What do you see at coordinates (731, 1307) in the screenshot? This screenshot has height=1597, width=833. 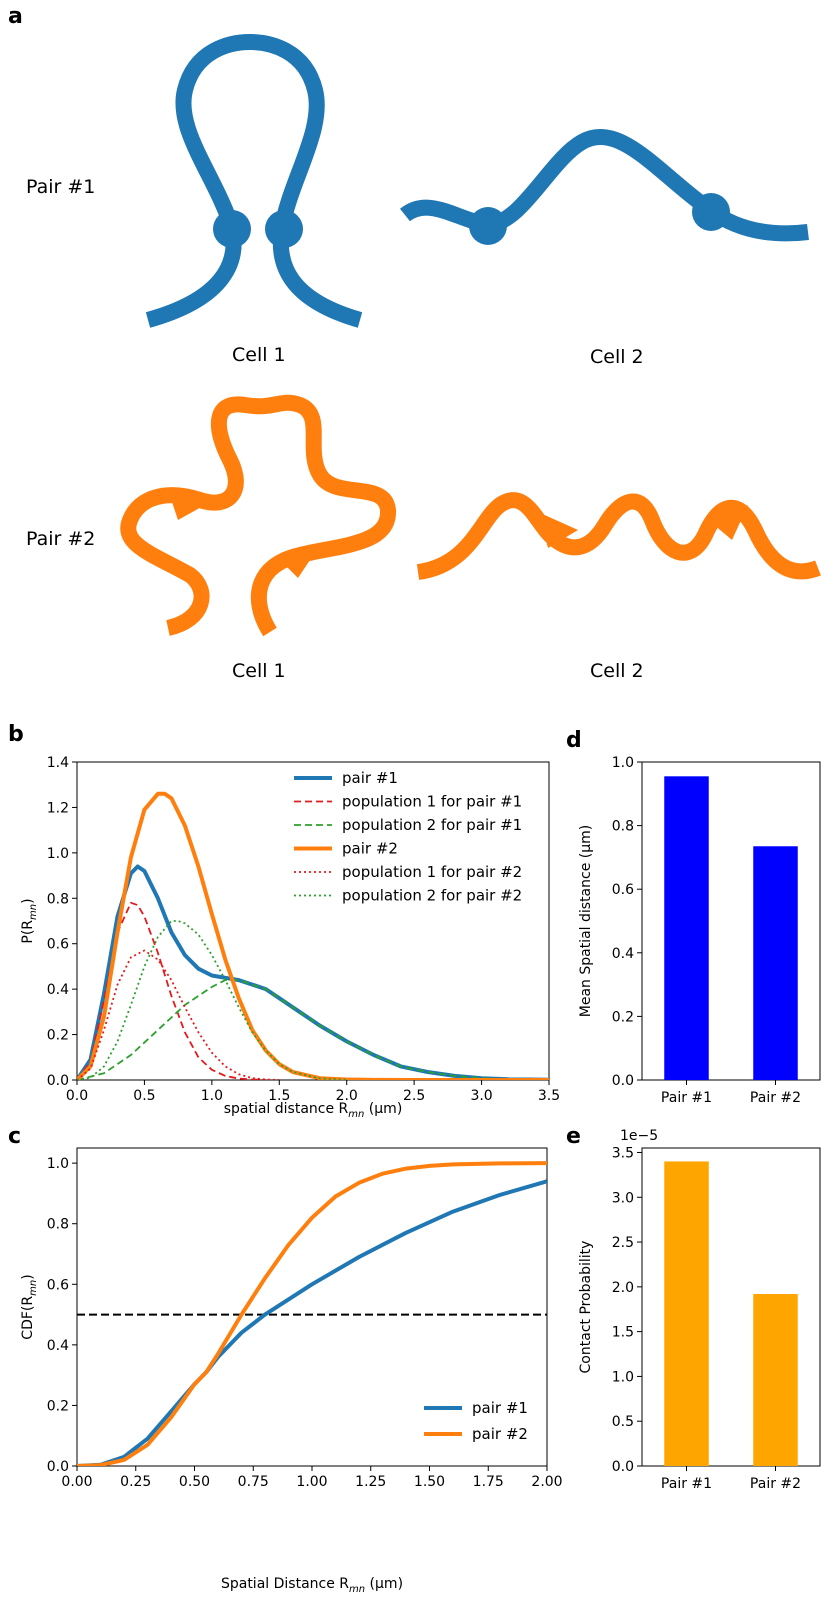 I see `axes-frame-e` at bounding box center [731, 1307].